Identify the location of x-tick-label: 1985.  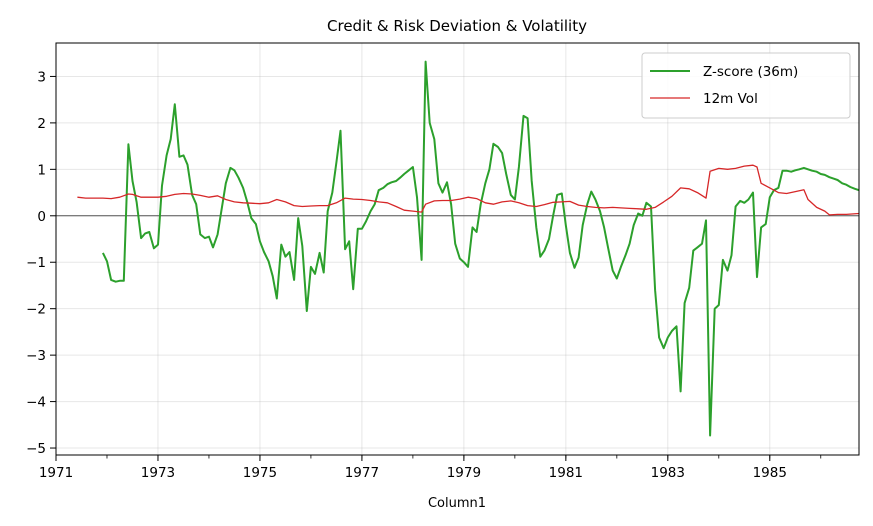
(770, 473).